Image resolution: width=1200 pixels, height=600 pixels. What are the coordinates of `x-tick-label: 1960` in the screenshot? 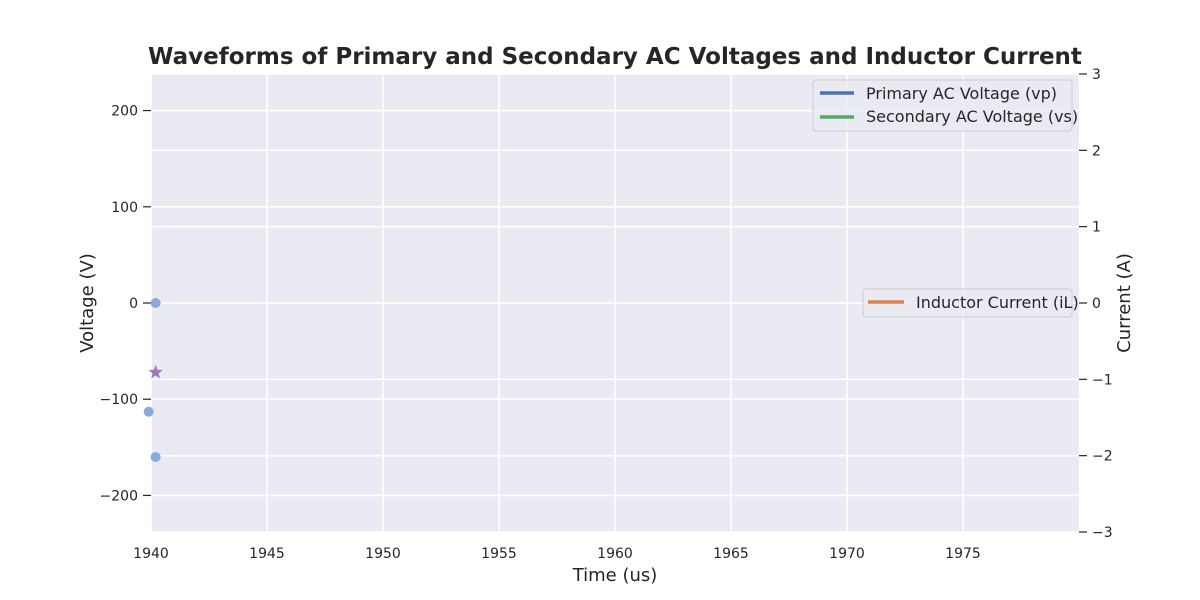 It's located at (615, 554).